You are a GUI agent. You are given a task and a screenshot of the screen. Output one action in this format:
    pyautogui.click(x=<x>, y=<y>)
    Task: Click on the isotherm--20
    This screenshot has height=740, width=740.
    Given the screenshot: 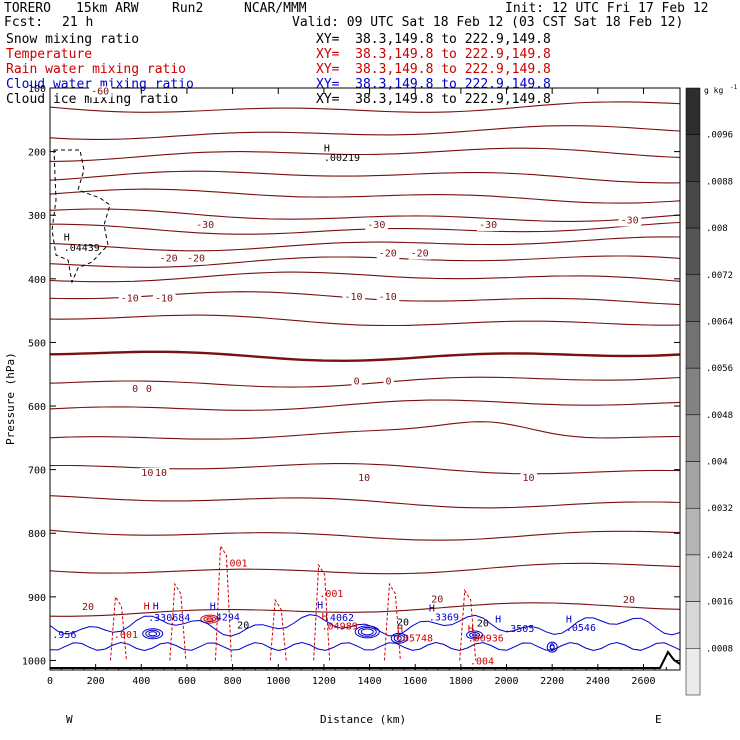 What is the action you would take?
    pyautogui.click(x=365, y=261)
    